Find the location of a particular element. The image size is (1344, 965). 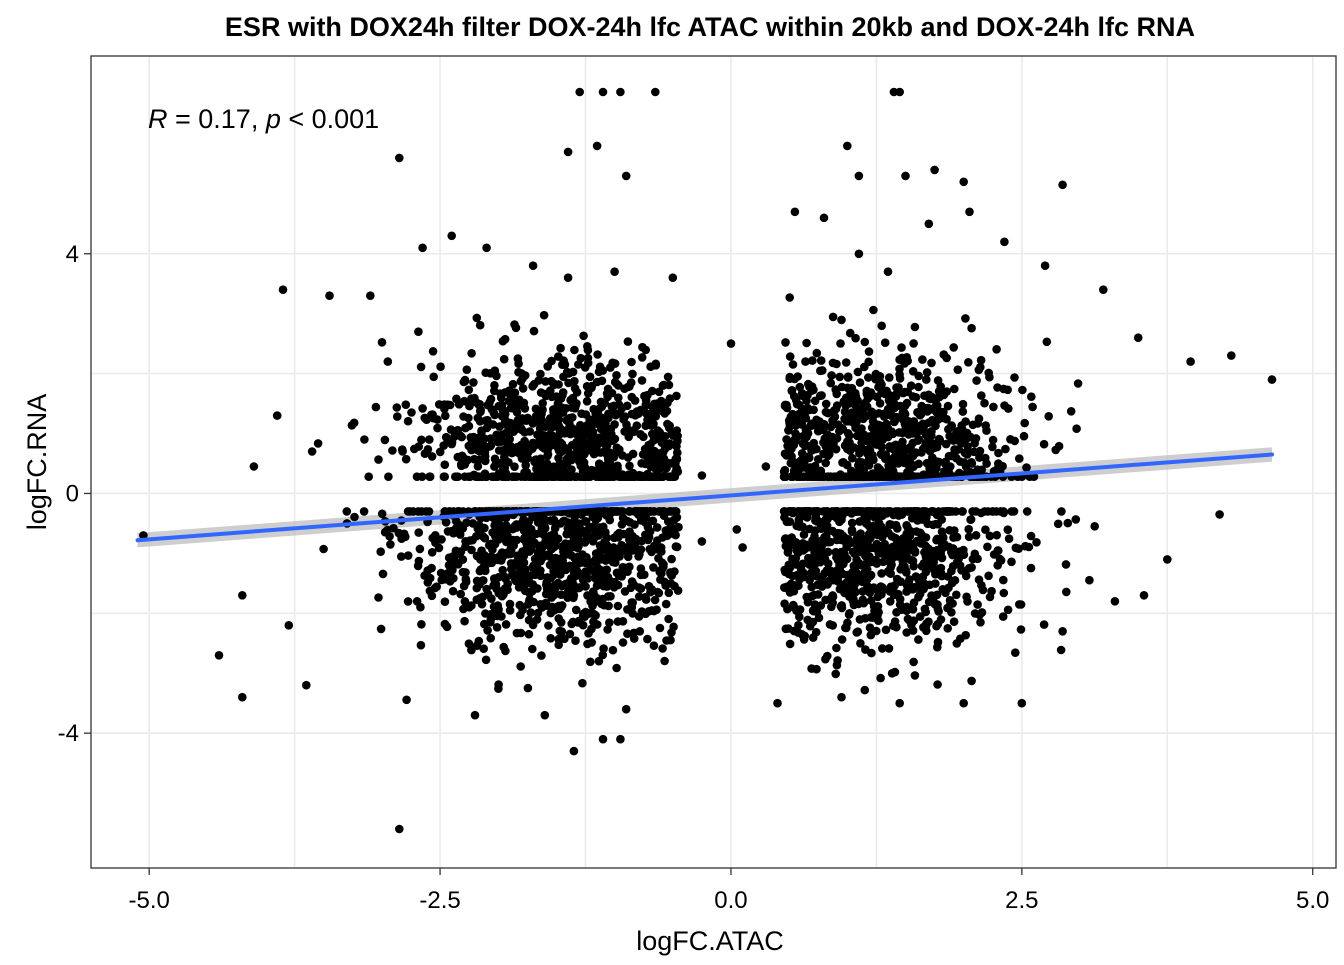

x-tick-label: 0.0 is located at coordinates (730, 900).